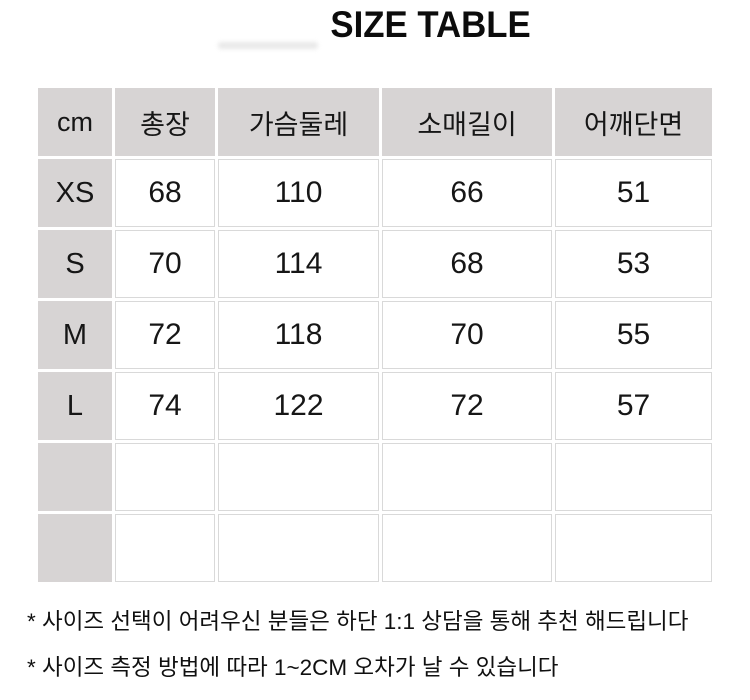 This screenshot has width=750, height=700. Describe the element at coordinates (75, 406) in the screenshot. I see `size-label-cell: L` at that location.